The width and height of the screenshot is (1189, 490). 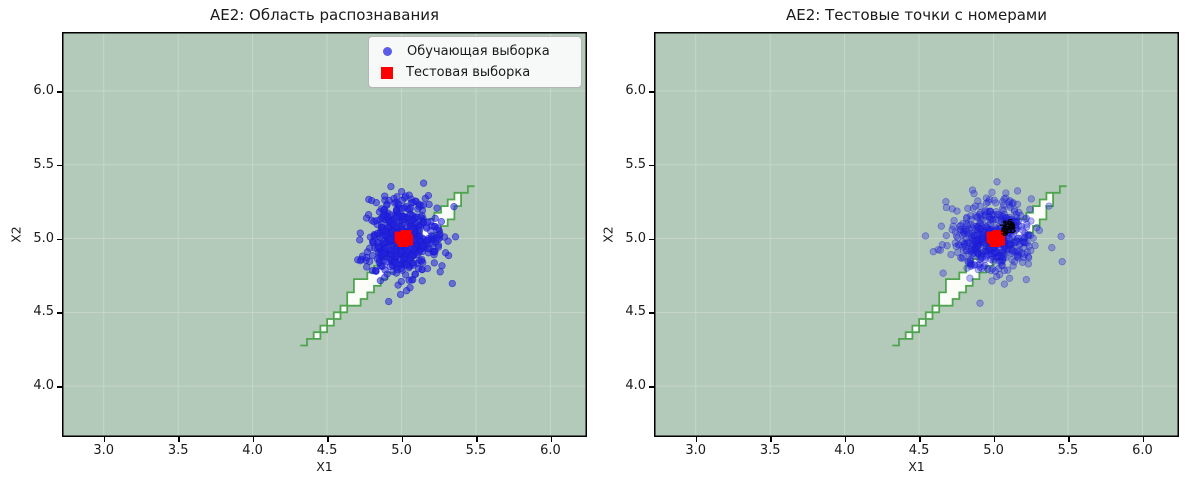 I want to click on test-point-number: 3, so click(x=1004, y=232).